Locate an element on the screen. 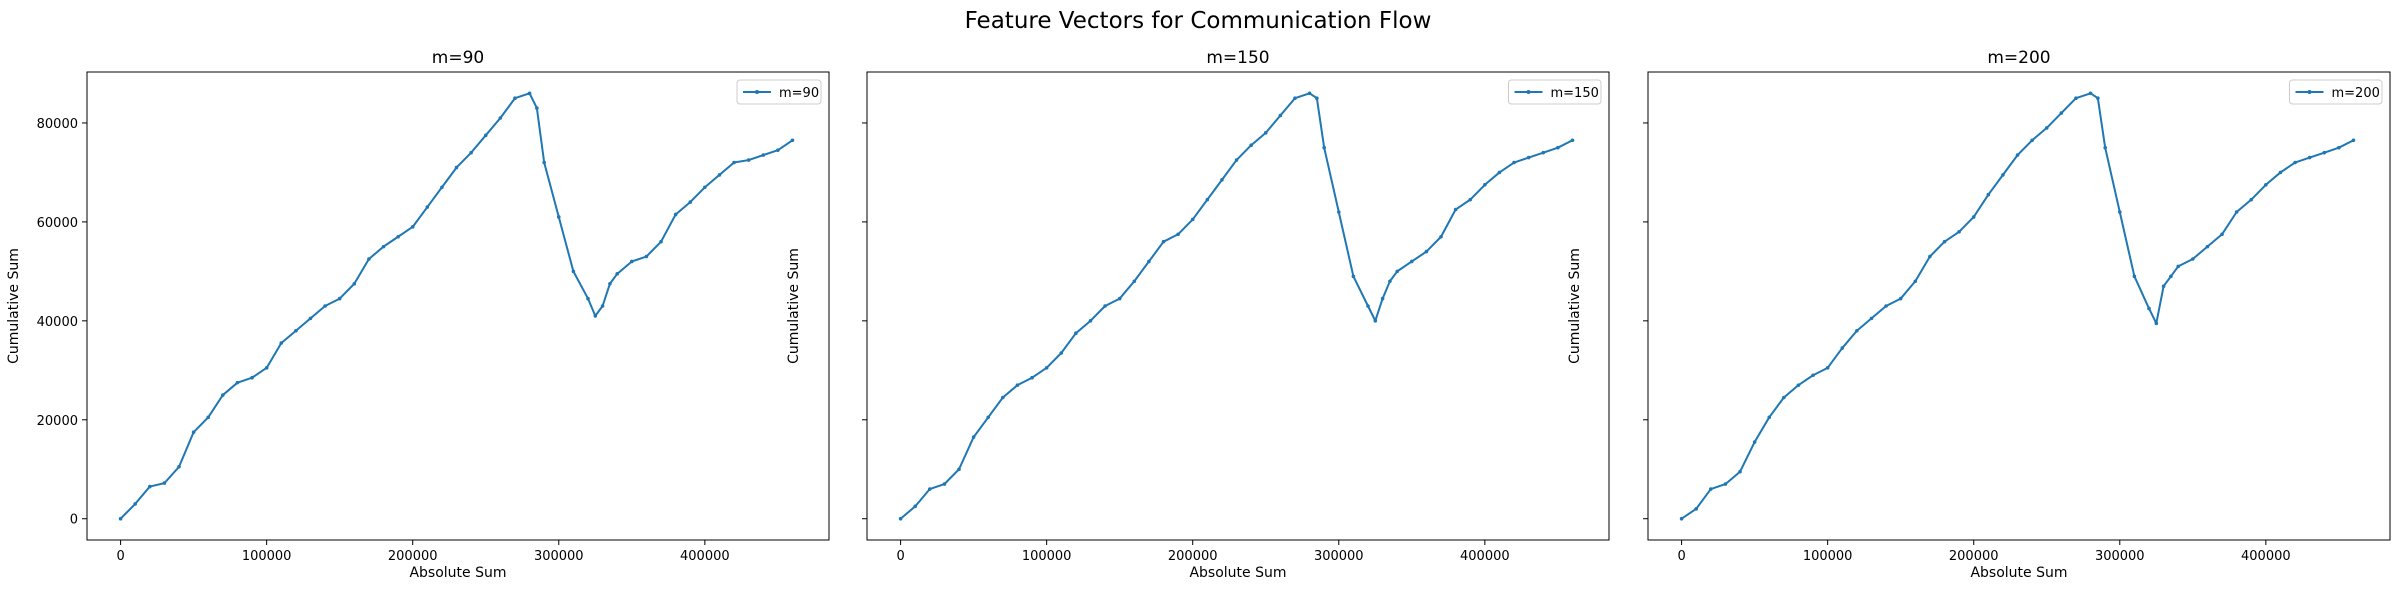  legend: m=200 is located at coordinates (2336, 92).